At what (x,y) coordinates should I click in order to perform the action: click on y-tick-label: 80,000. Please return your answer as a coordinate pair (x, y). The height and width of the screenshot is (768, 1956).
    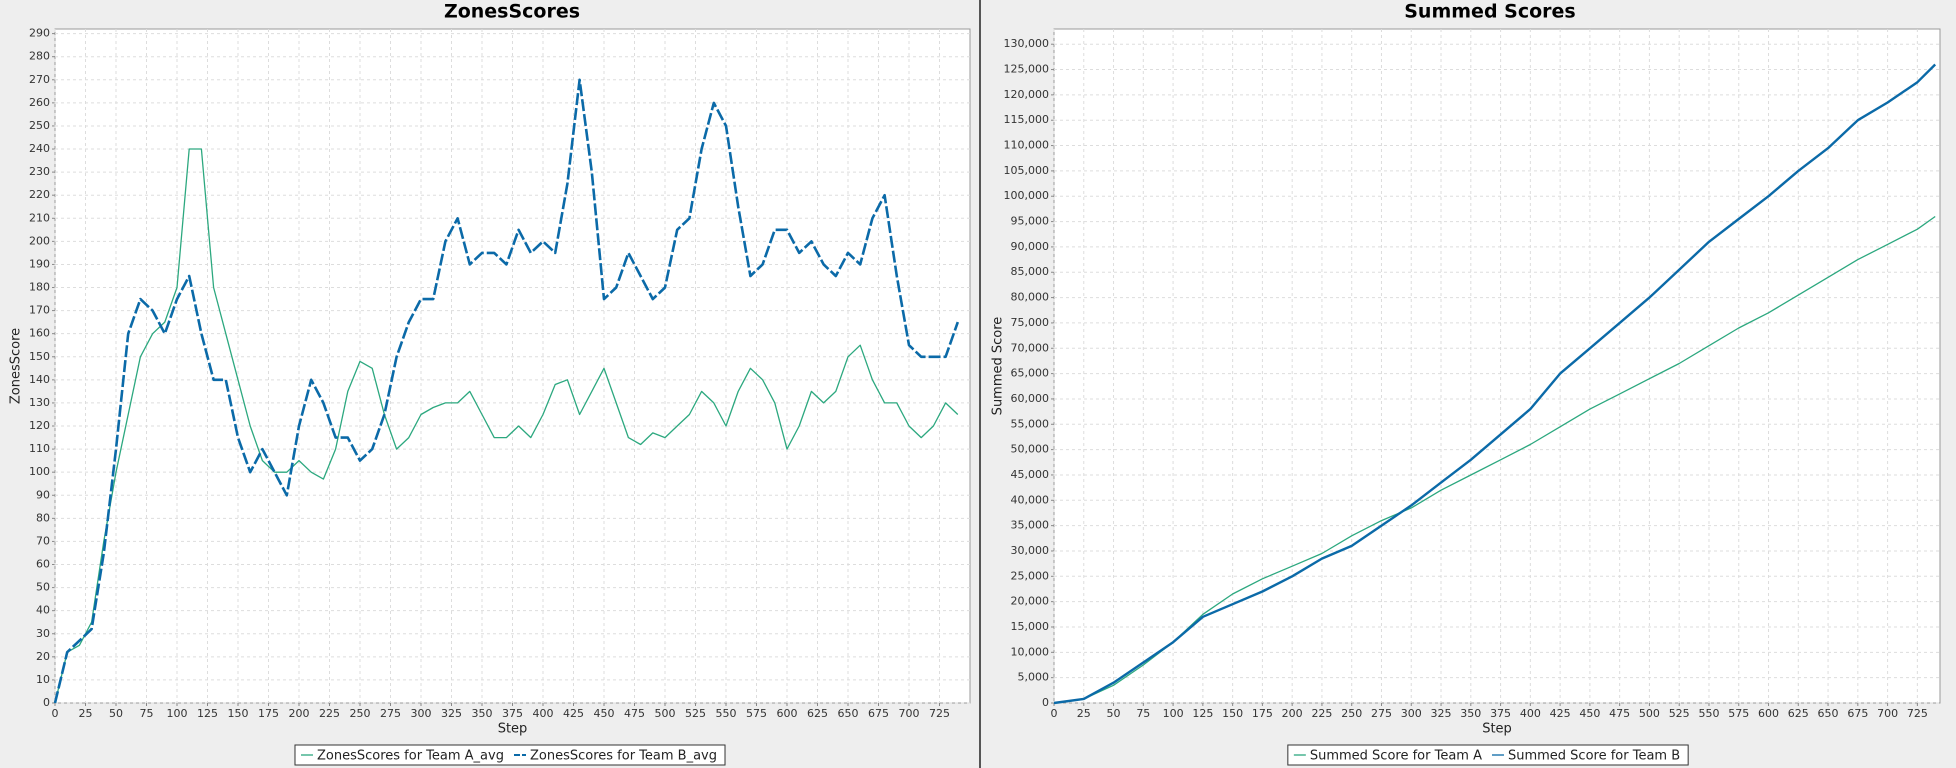
    Looking at the image, I should click on (1030, 297).